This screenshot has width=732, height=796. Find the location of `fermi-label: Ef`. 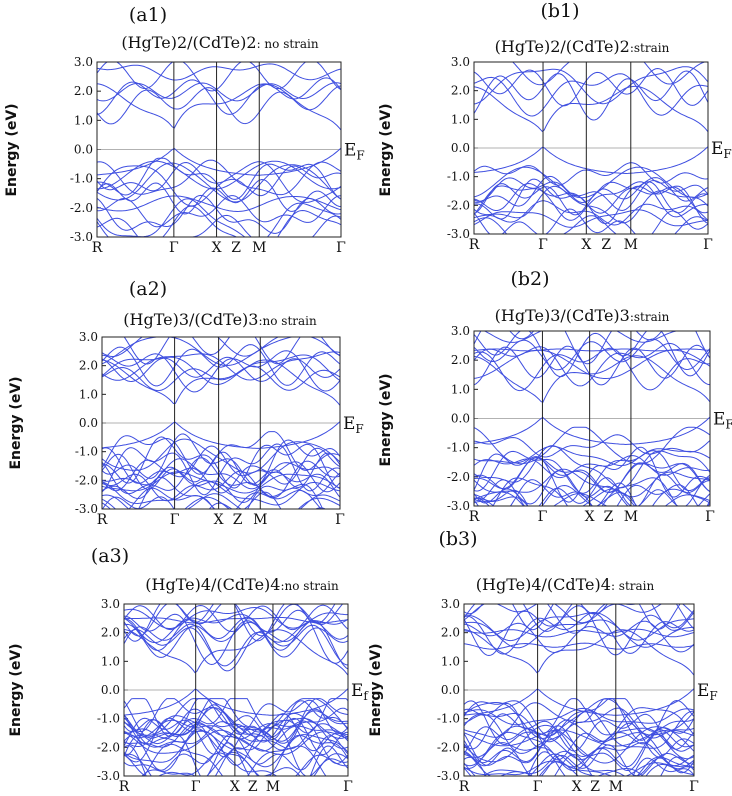

fermi-label: Ef is located at coordinates (360, 692).